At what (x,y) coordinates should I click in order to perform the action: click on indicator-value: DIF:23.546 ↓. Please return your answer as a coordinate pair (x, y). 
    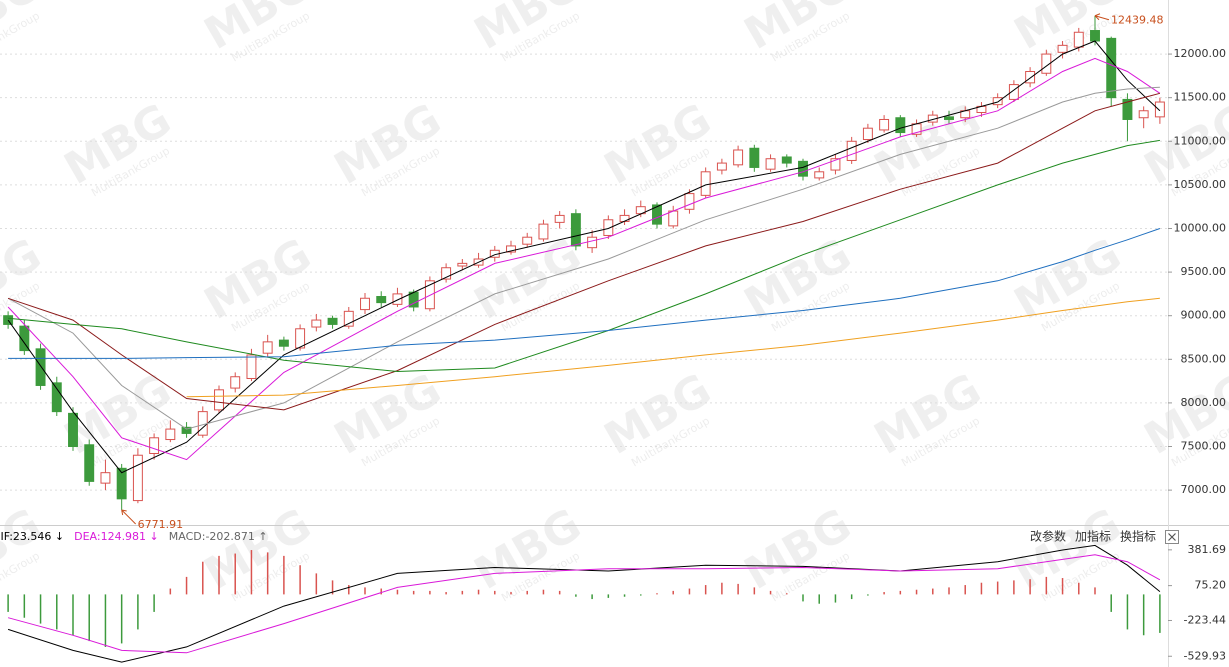
    Looking at the image, I should click on (32, 536).